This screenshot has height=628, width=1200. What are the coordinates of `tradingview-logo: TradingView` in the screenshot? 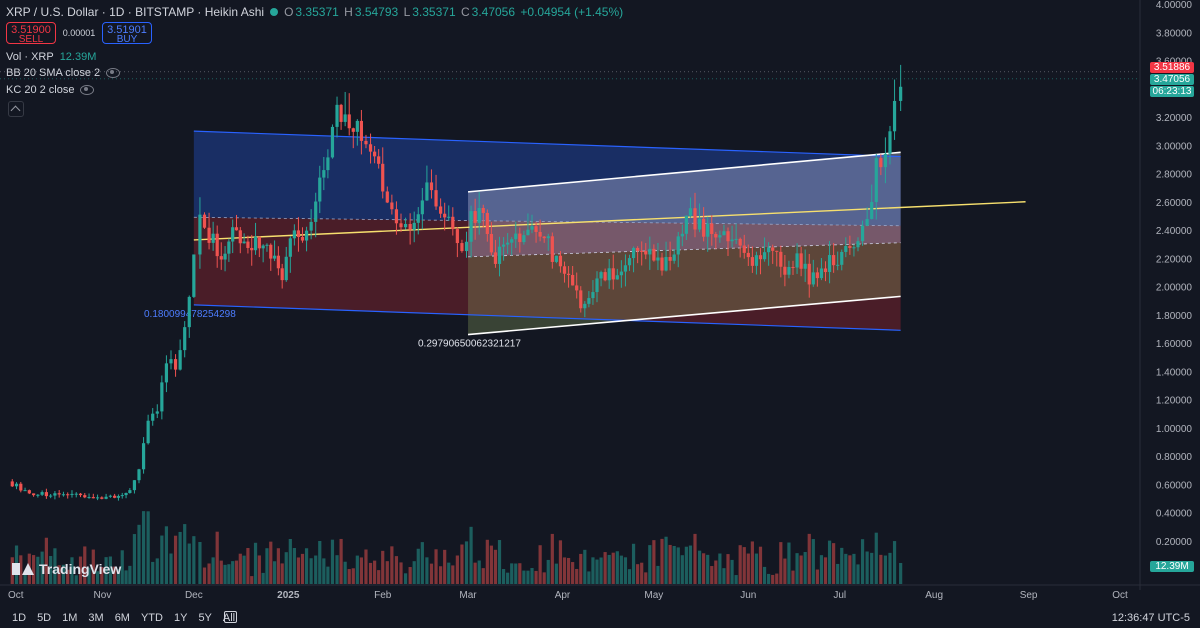 It's located at (66, 569).